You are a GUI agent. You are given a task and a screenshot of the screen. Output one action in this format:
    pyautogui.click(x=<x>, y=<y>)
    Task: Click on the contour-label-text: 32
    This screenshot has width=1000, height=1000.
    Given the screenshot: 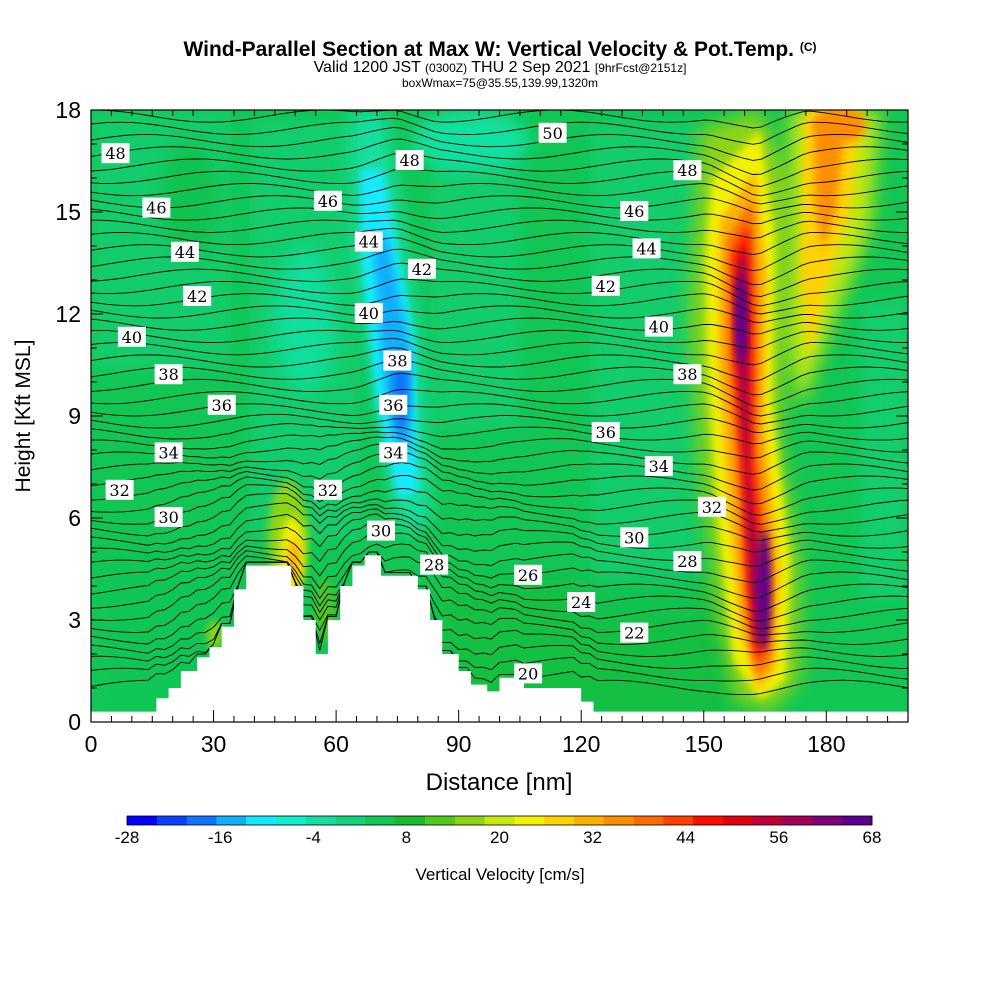 What is the action you would take?
    pyautogui.click(x=712, y=507)
    